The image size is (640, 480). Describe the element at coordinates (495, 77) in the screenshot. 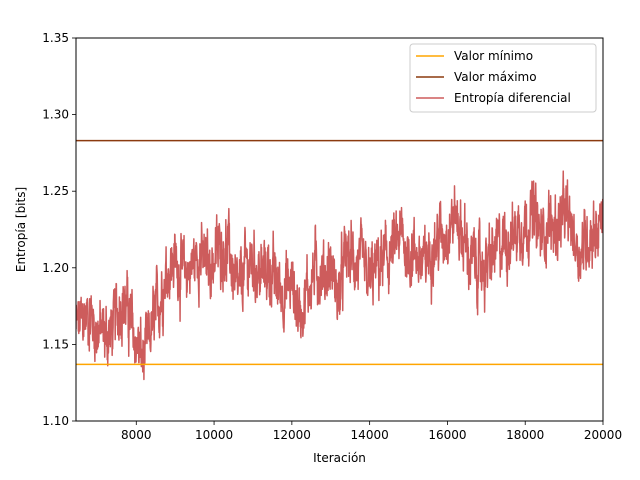

I see `legend-entry-valor-maximo: Valor máximo` at that location.